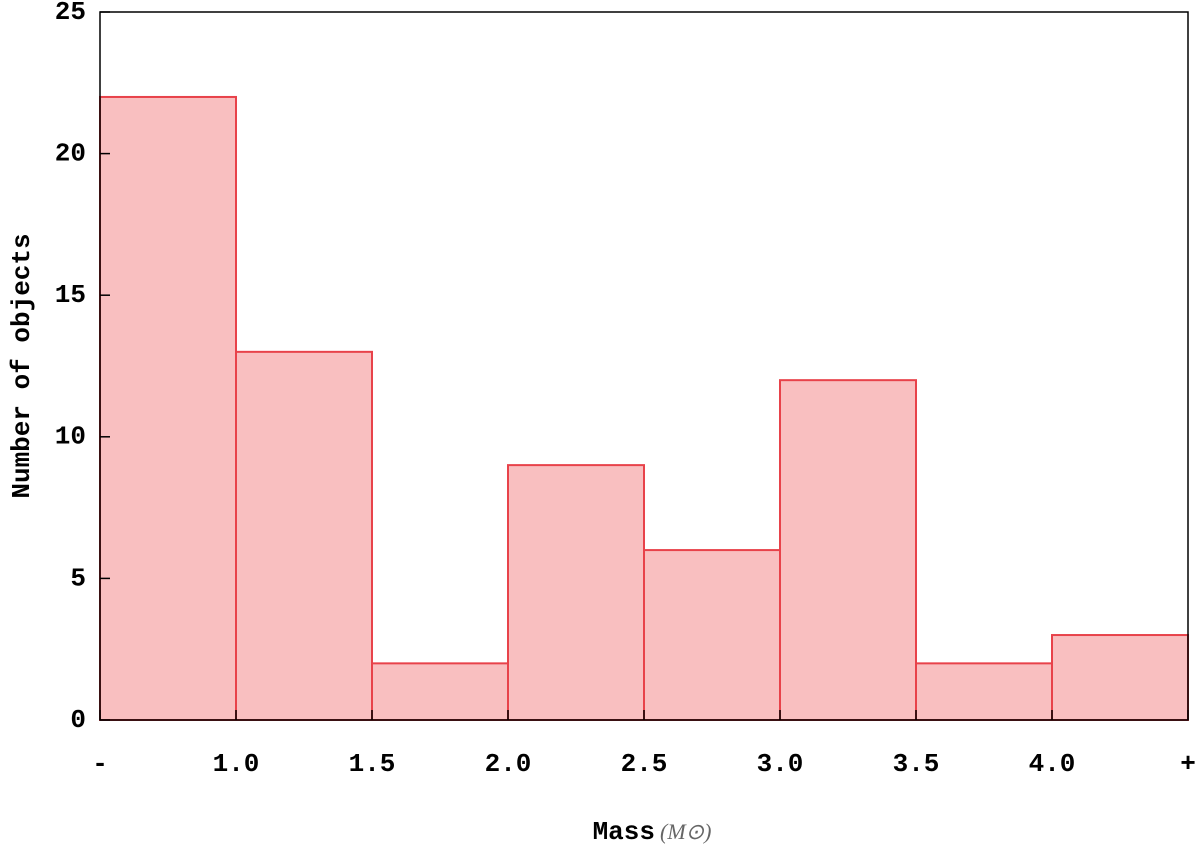 Image resolution: width=1200 pixels, height=853 pixels. I want to click on y-tick-label: 15, so click(70, 295).